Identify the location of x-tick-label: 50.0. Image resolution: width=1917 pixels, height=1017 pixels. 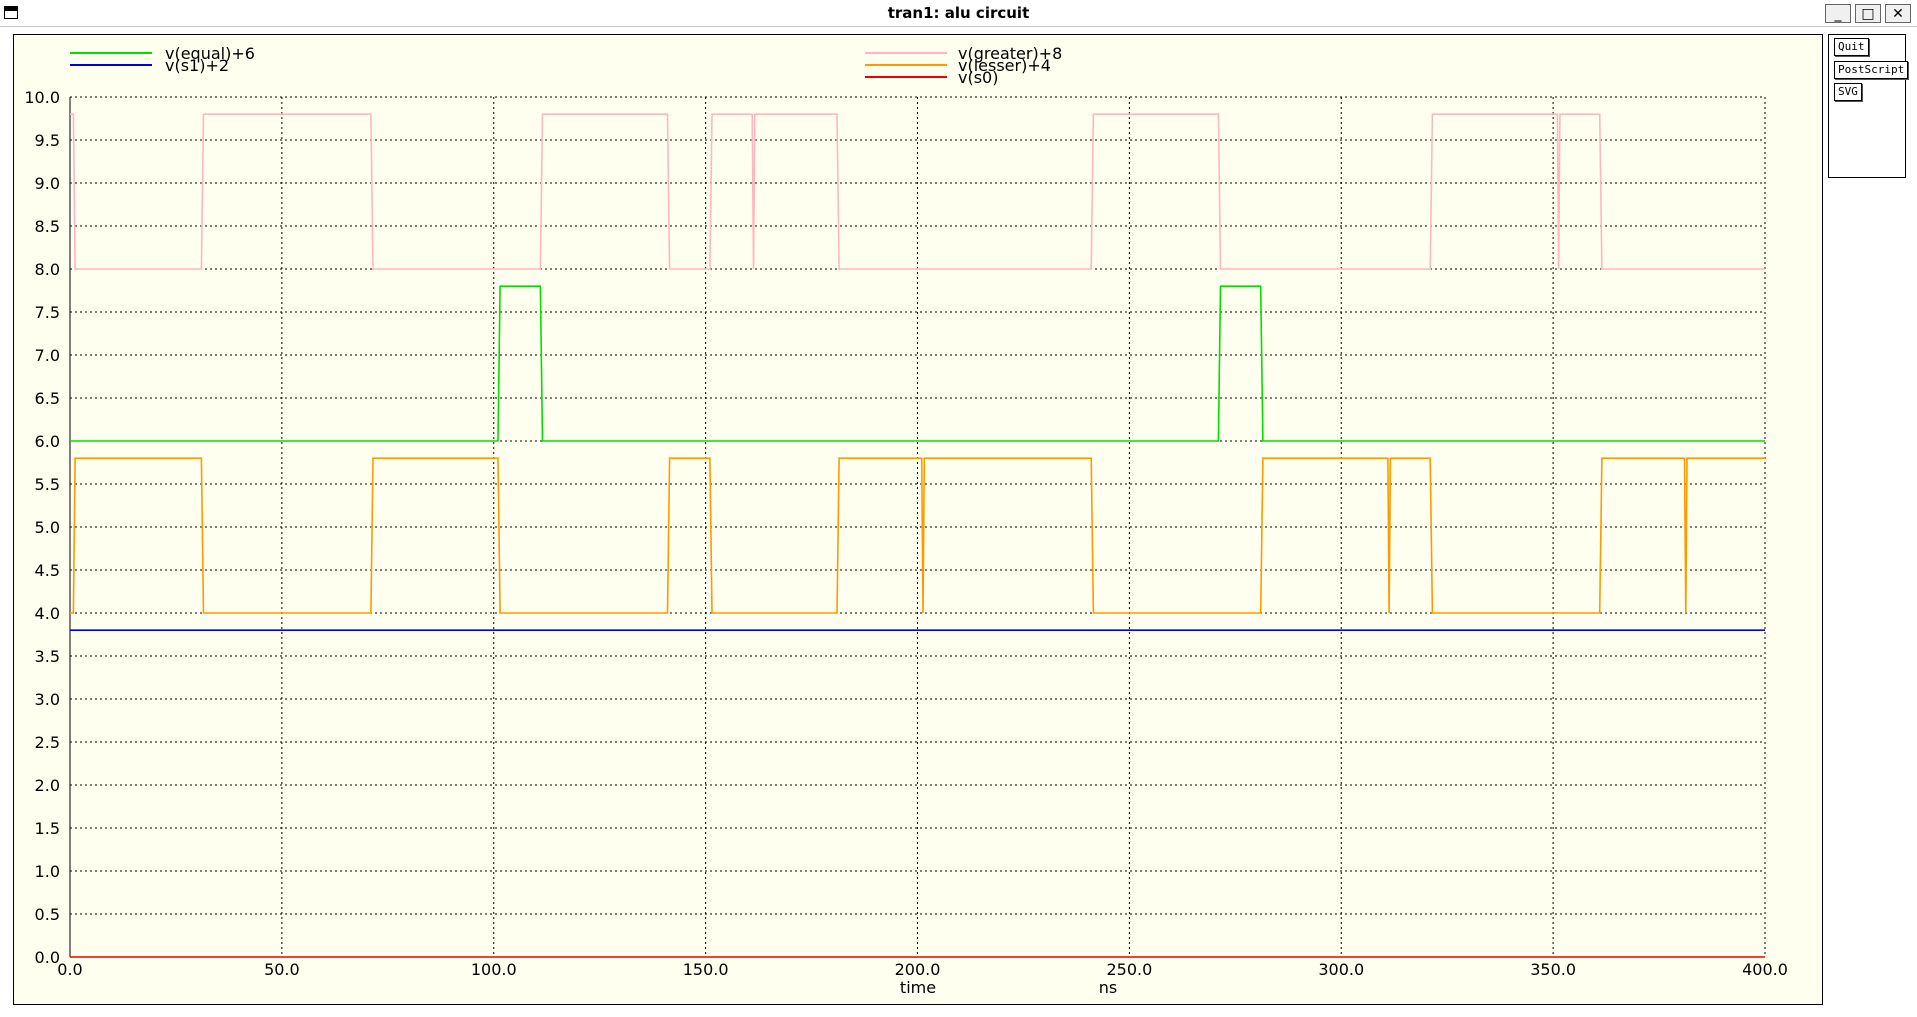
(282, 969).